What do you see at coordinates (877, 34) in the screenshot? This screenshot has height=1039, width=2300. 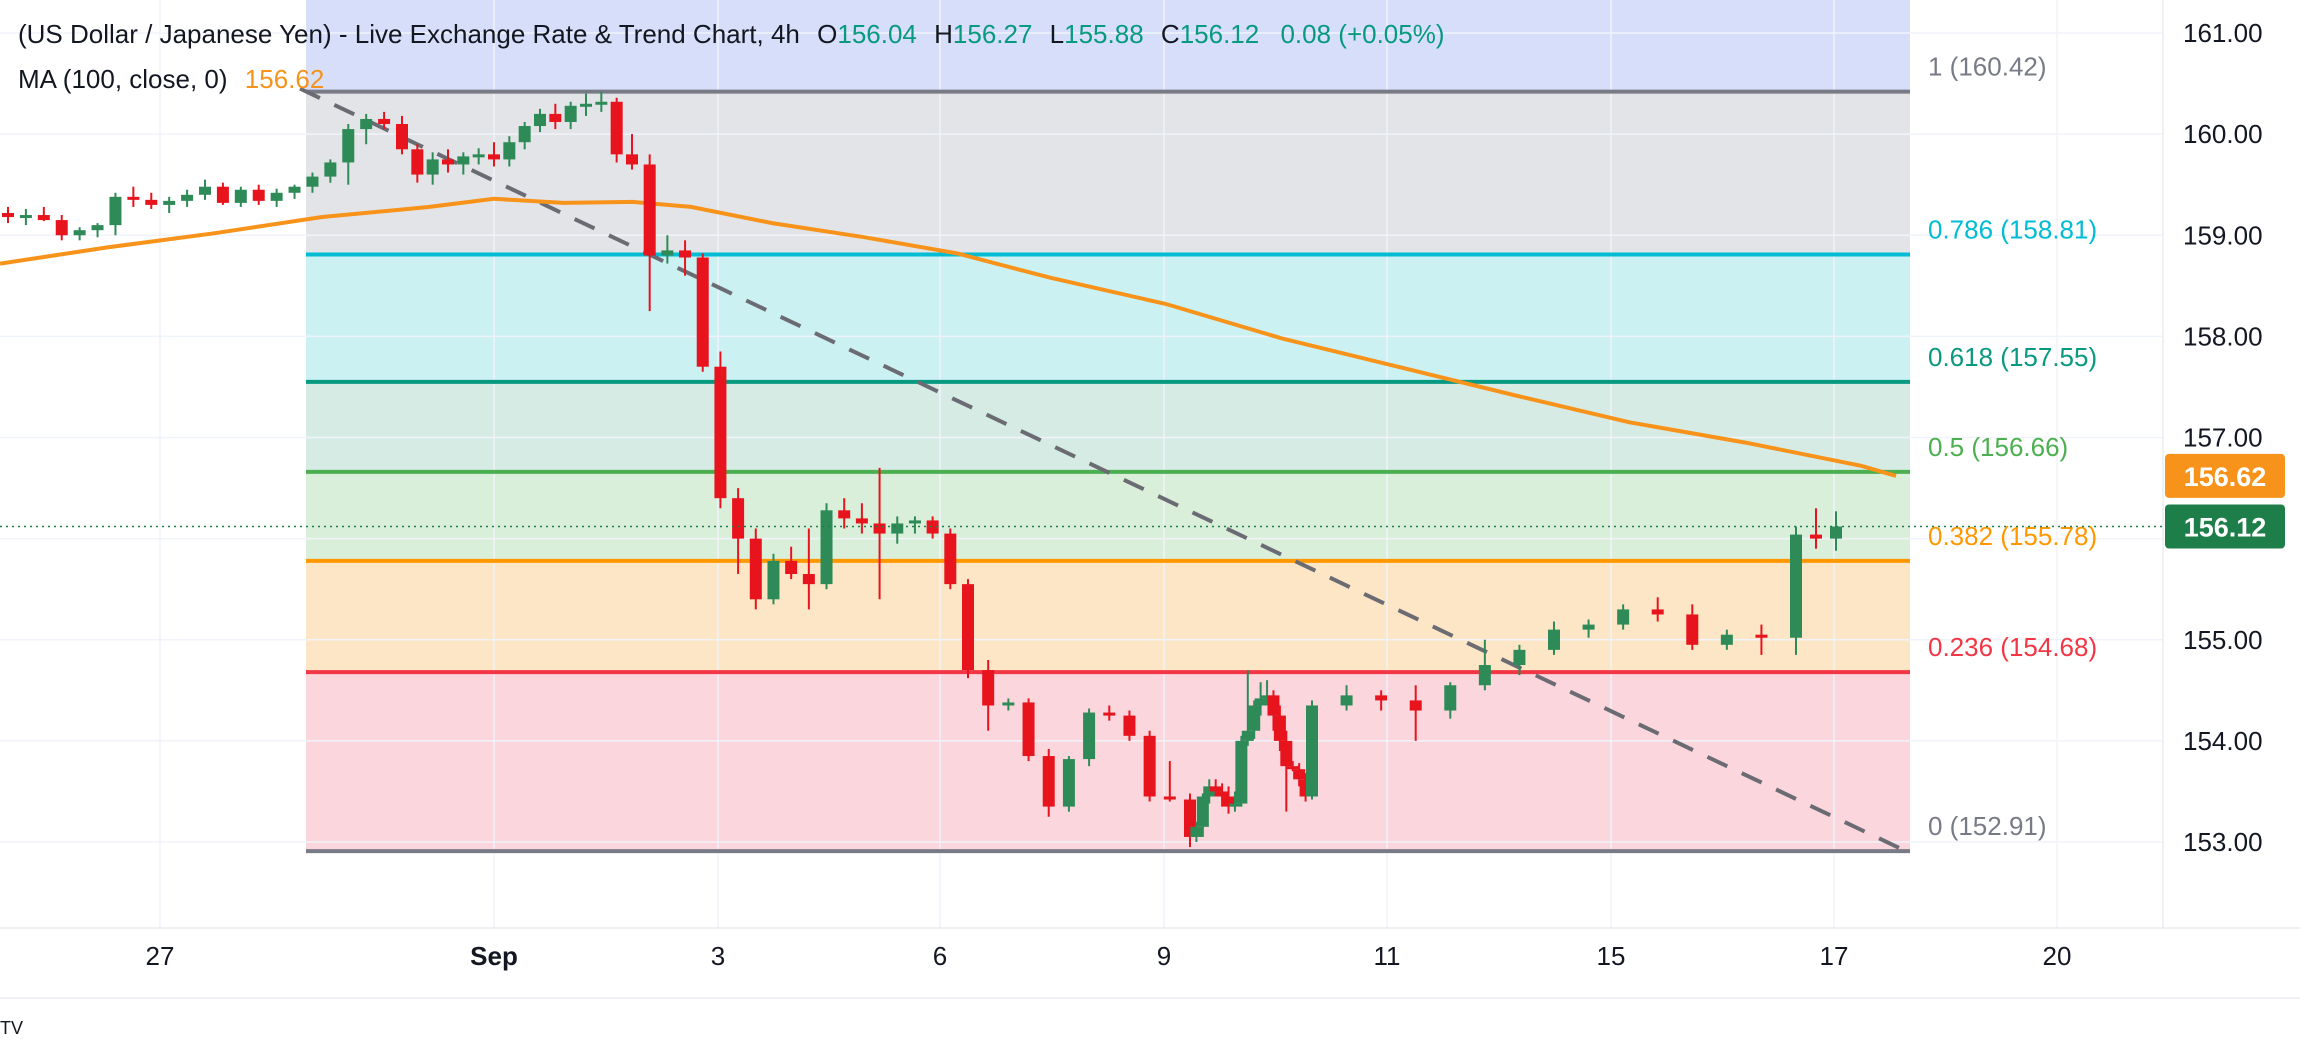 I see `open-value: 156.04` at bounding box center [877, 34].